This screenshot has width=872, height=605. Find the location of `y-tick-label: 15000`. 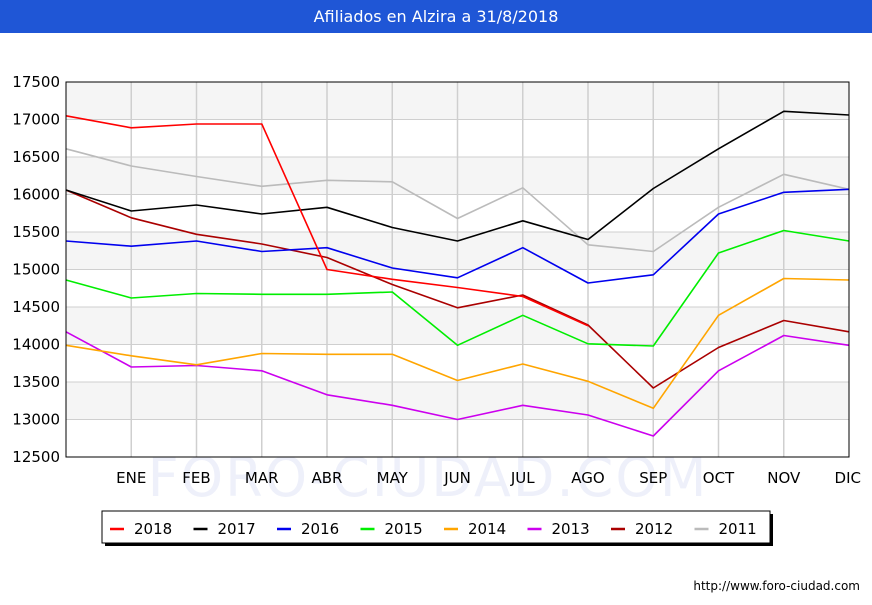

y-tick-label: 15000 is located at coordinates (36, 270).